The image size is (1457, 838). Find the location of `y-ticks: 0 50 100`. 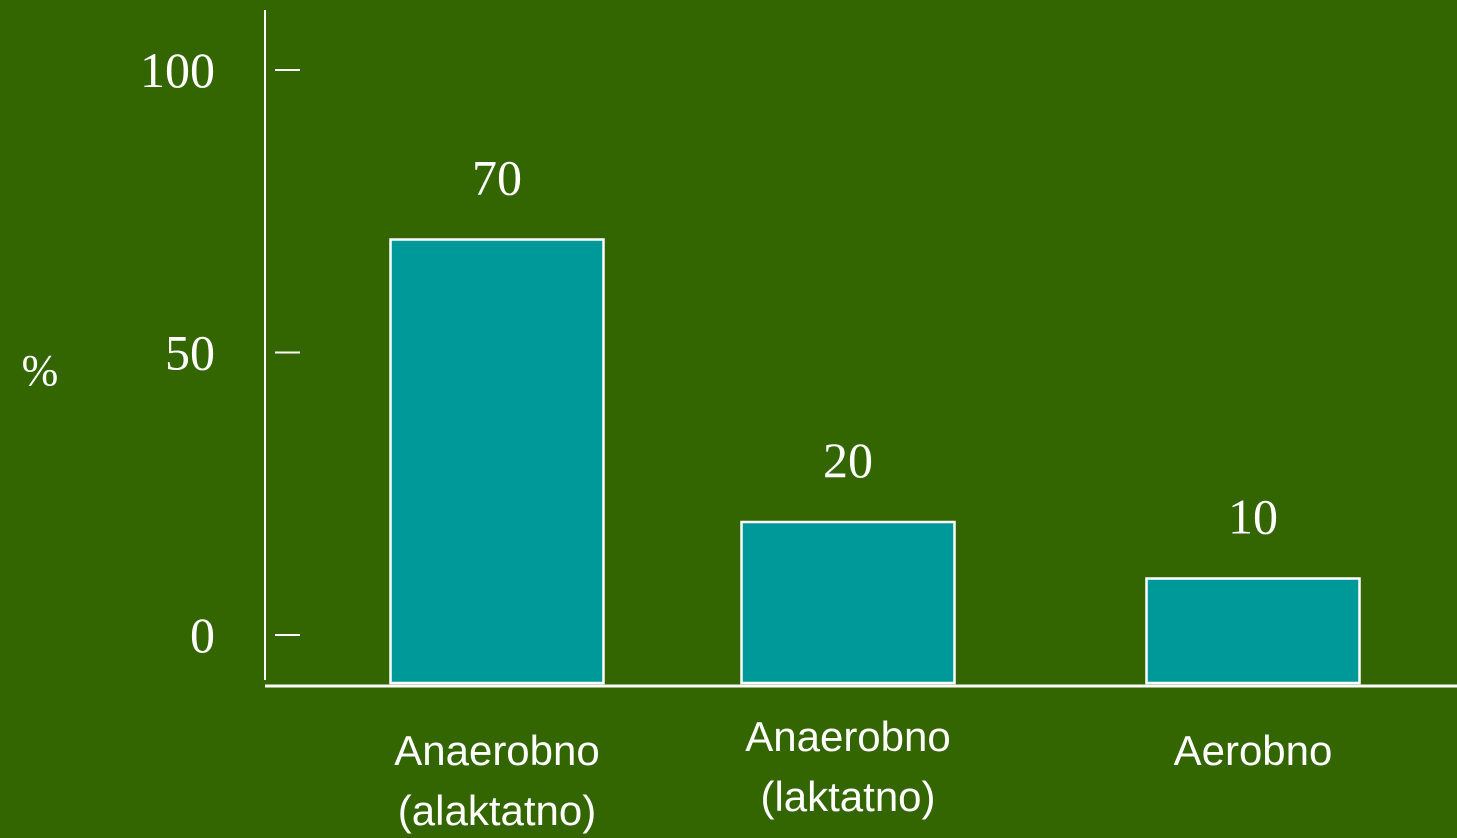

y-ticks: 0 50 100 is located at coordinates (220, 352).